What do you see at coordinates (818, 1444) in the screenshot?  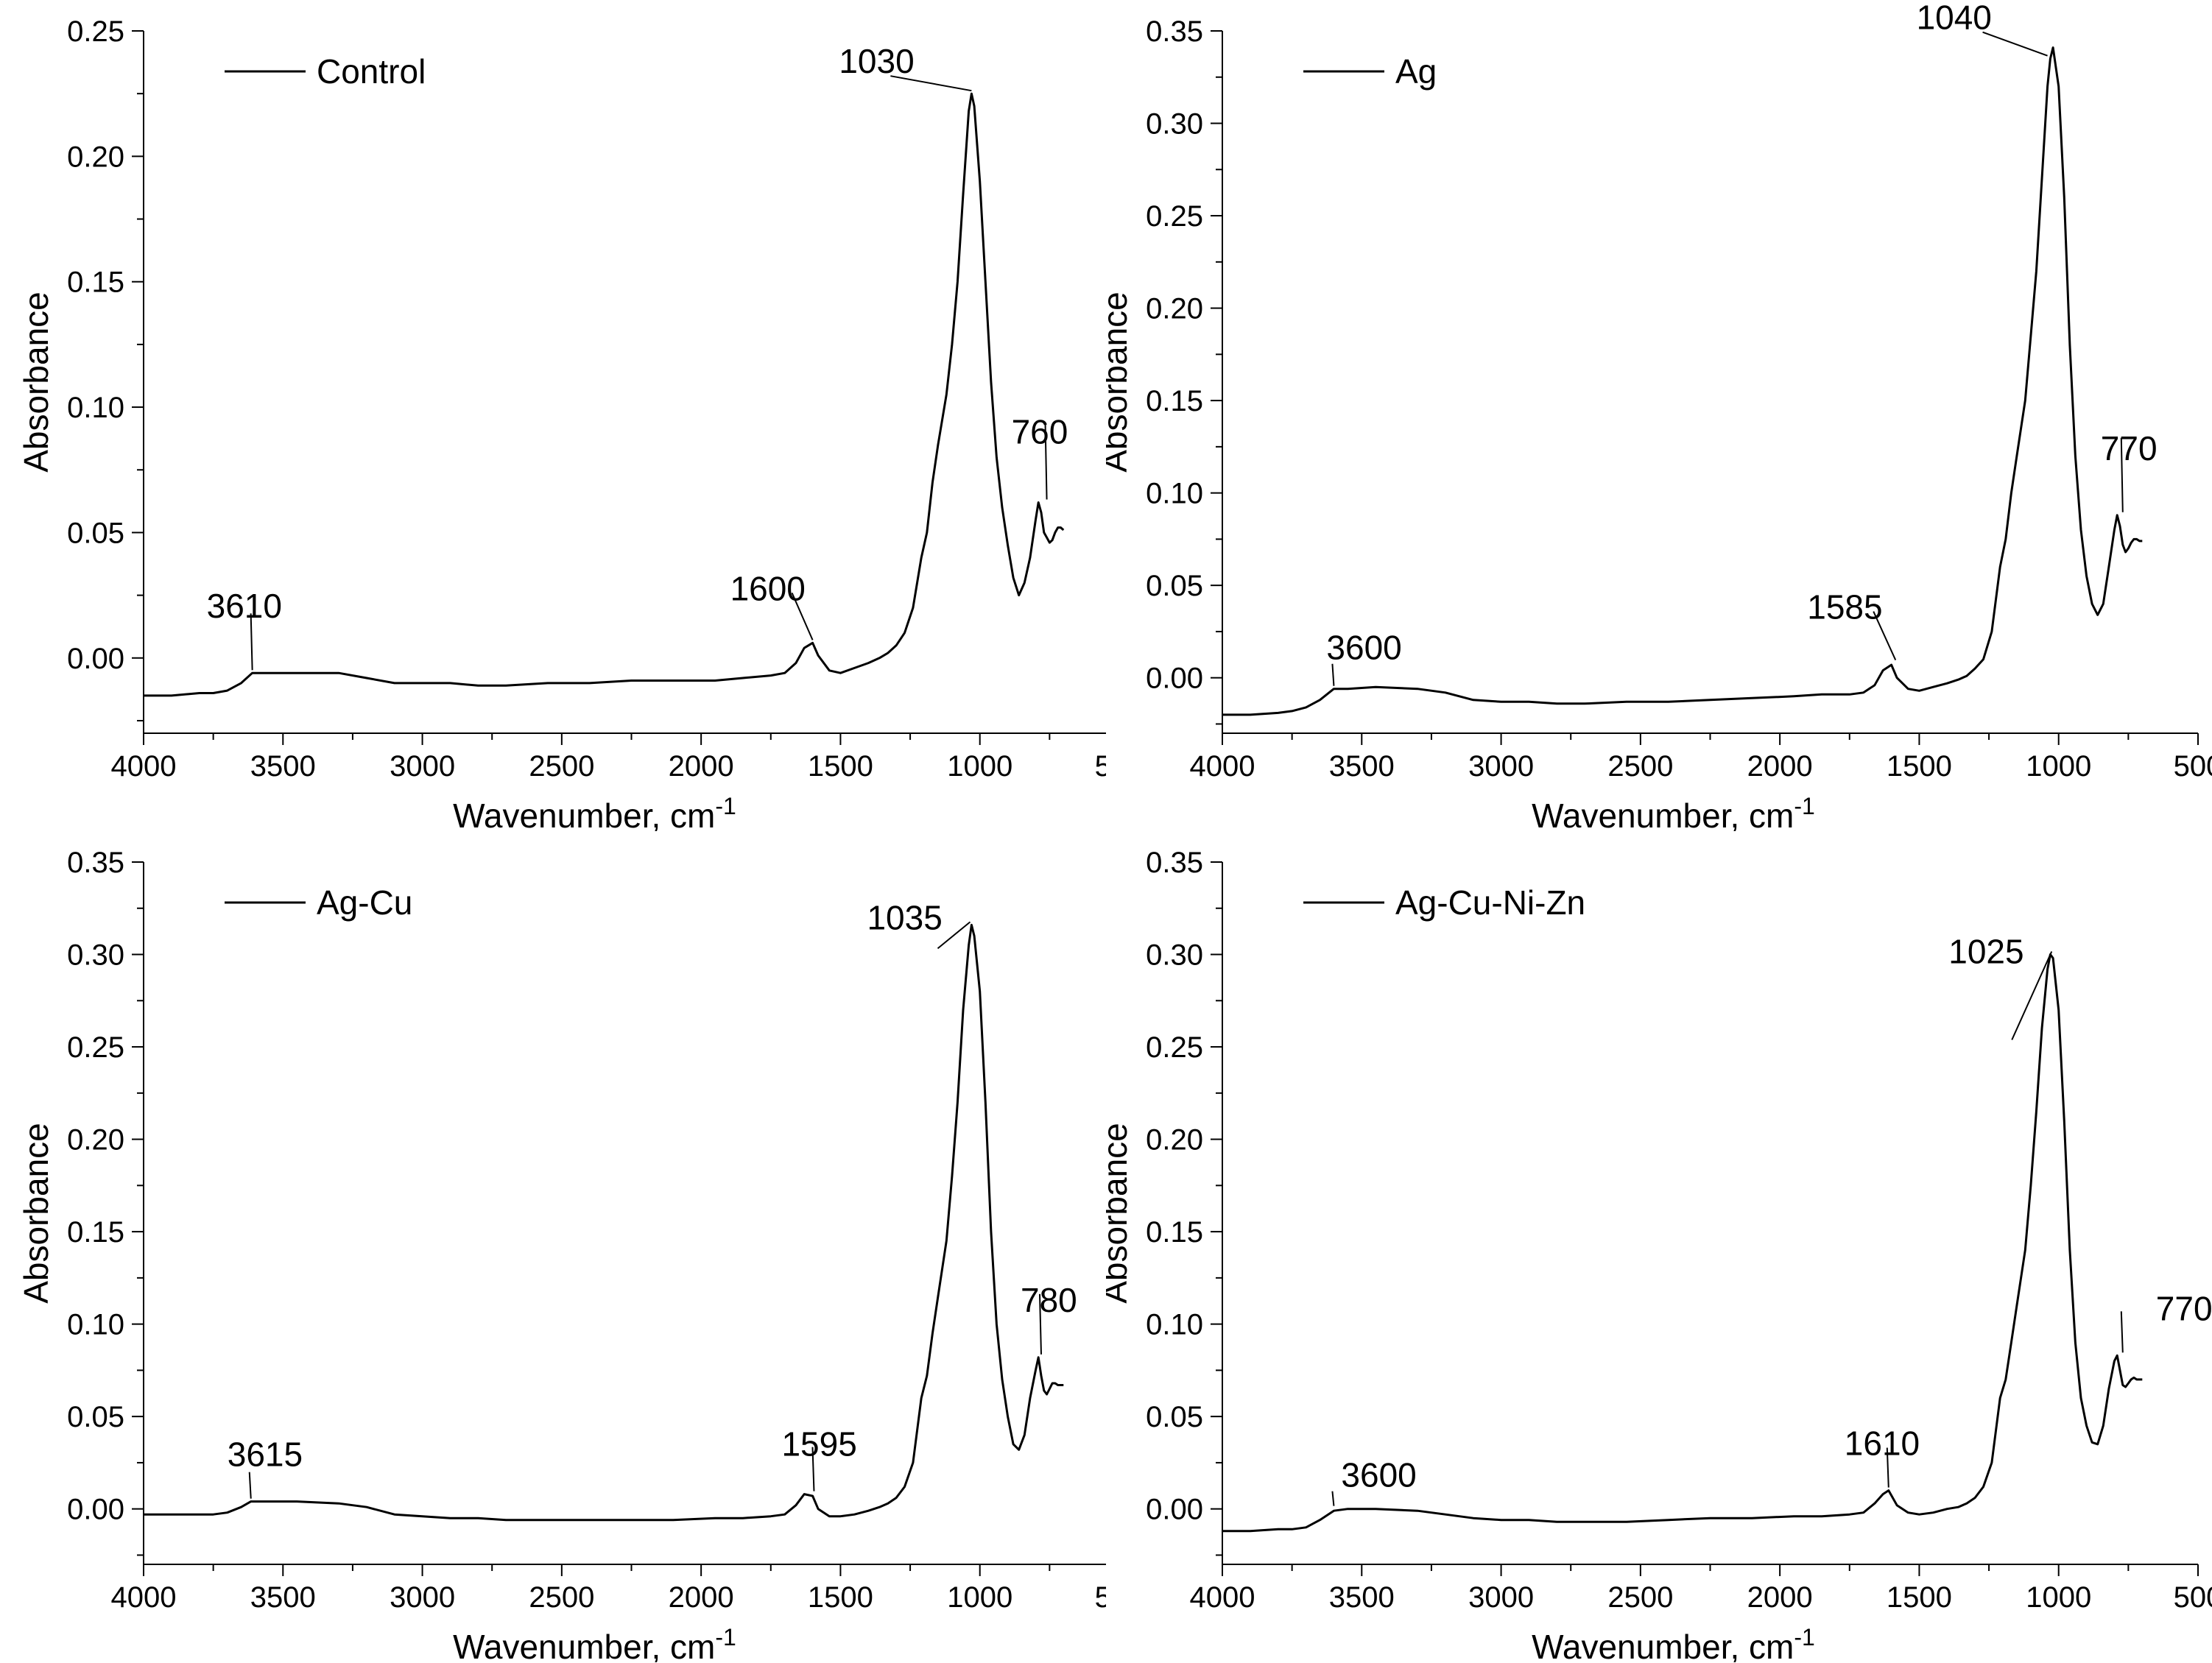 I see `peak-label: 1595` at bounding box center [818, 1444].